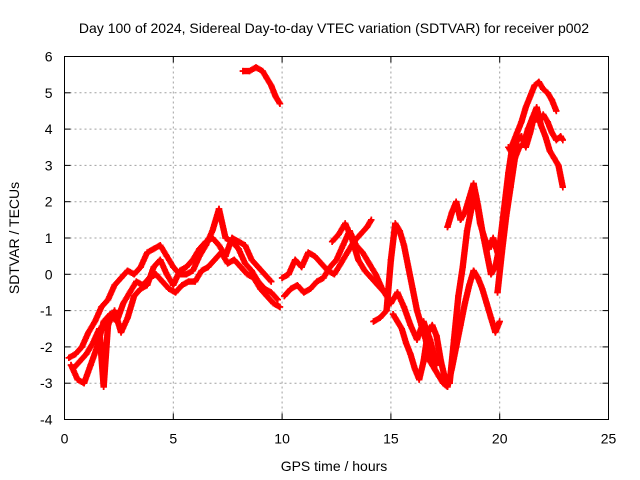 The width and height of the screenshot is (640, 480). I want to click on y-tick-label: 3, so click(49, 165).